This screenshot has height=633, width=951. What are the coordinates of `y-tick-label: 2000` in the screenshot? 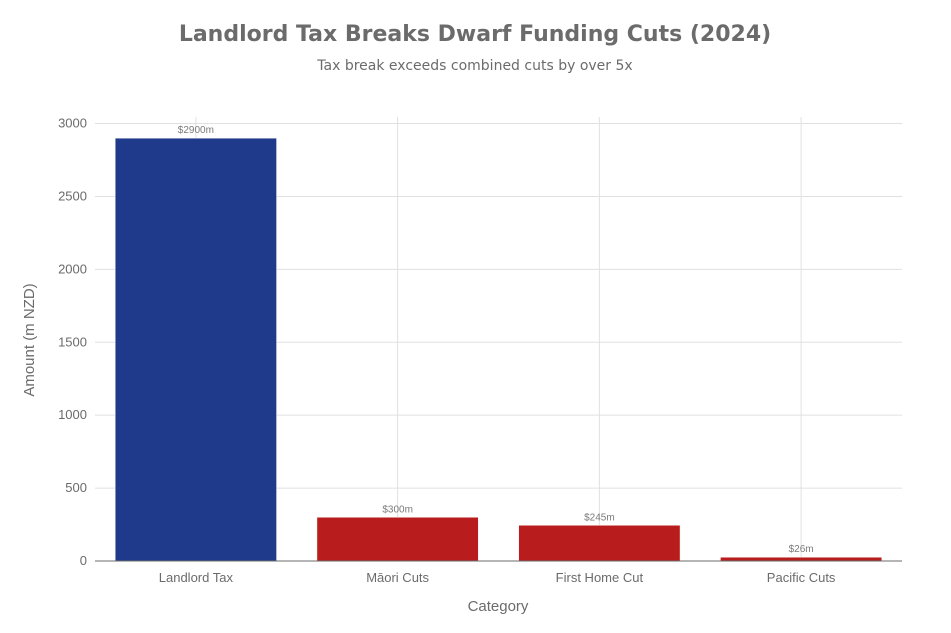 It's located at (72, 268).